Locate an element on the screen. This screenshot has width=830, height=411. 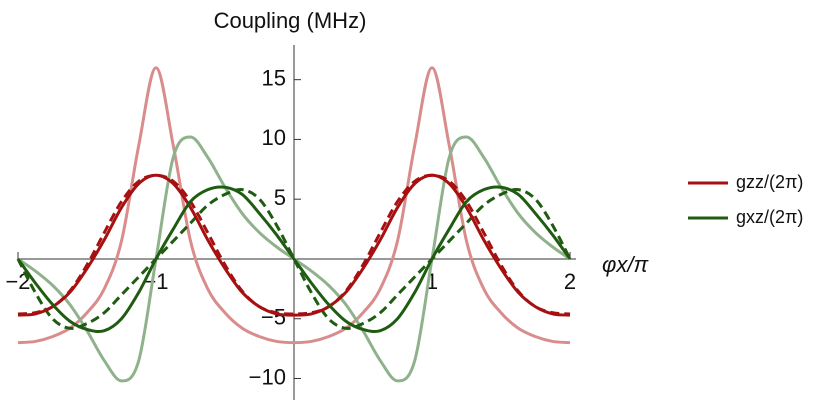
x-axis-label: φx/π is located at coordinates (625, 264).